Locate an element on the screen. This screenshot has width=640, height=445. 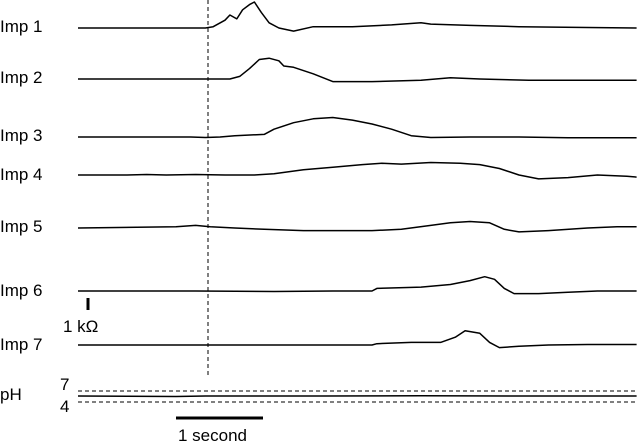
label-imp-4: Imp 4 is located at coordinates (21, 174).